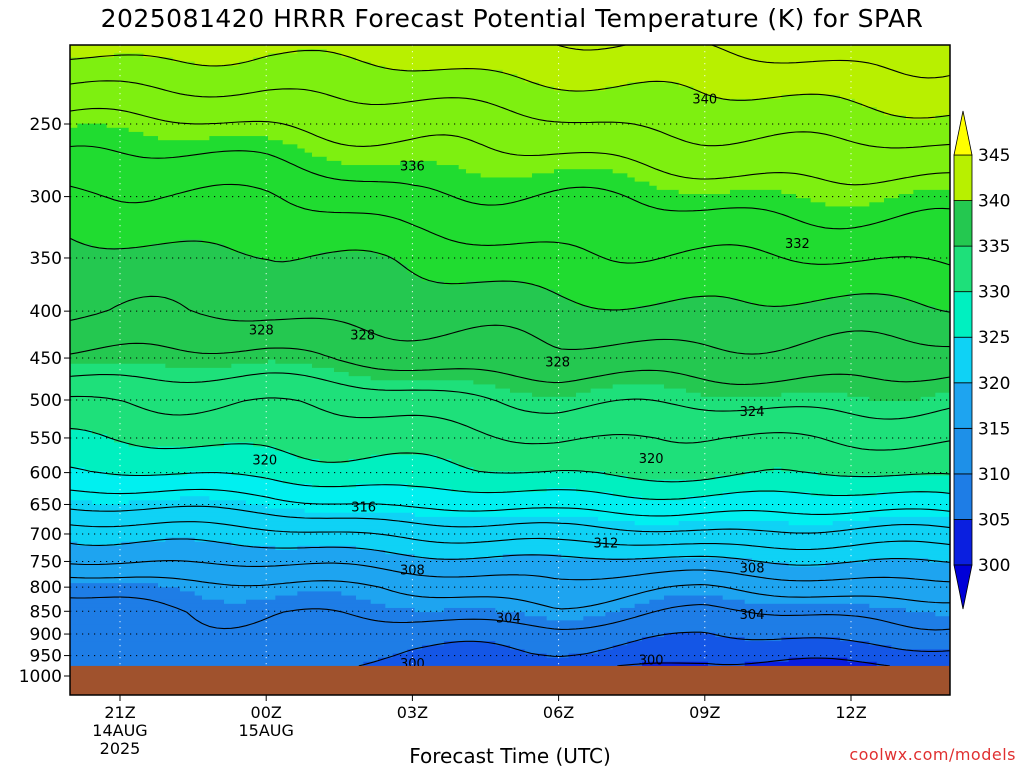  I want to click on colorbar: 300 305 310 315 320 325 330 335 340 345, so click(981, 360).